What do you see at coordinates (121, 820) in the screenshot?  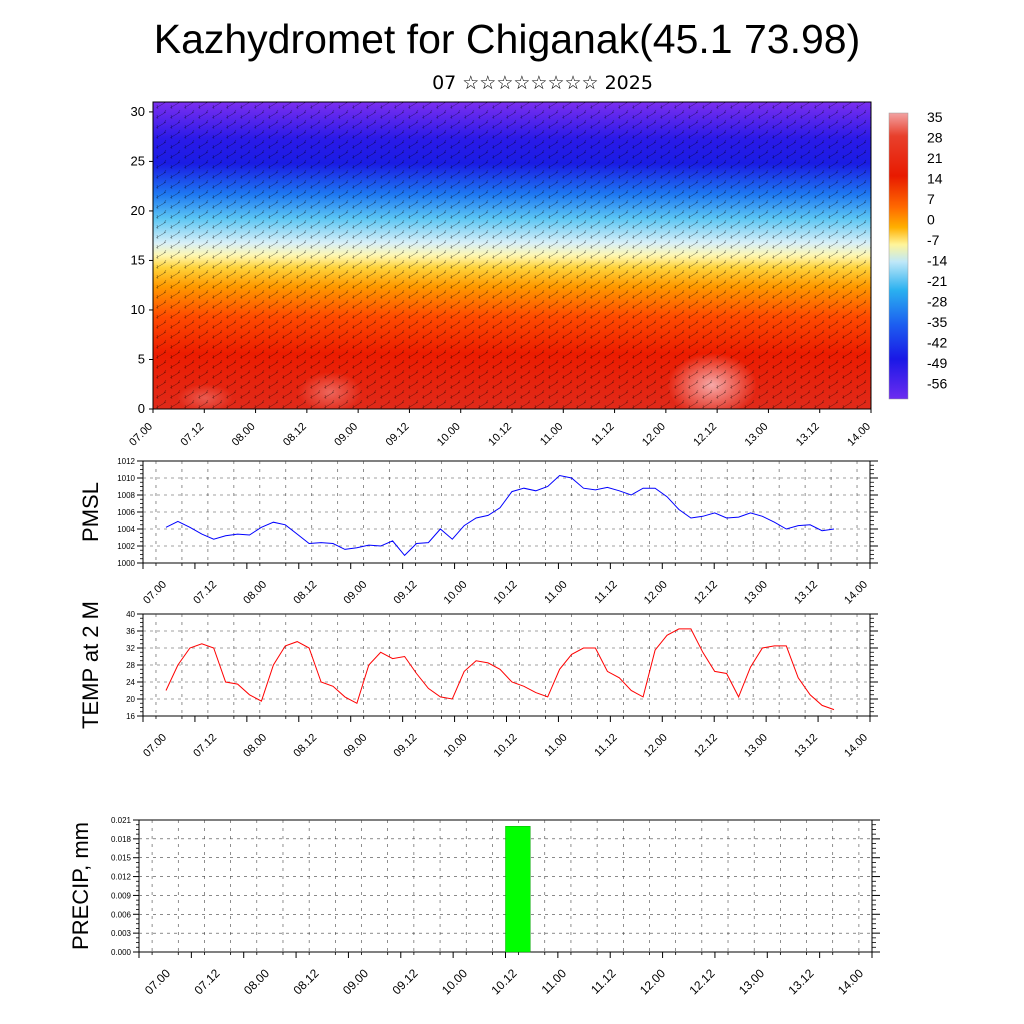 I see `y-tick-label: 0.021` at bounding box center [121, 820].